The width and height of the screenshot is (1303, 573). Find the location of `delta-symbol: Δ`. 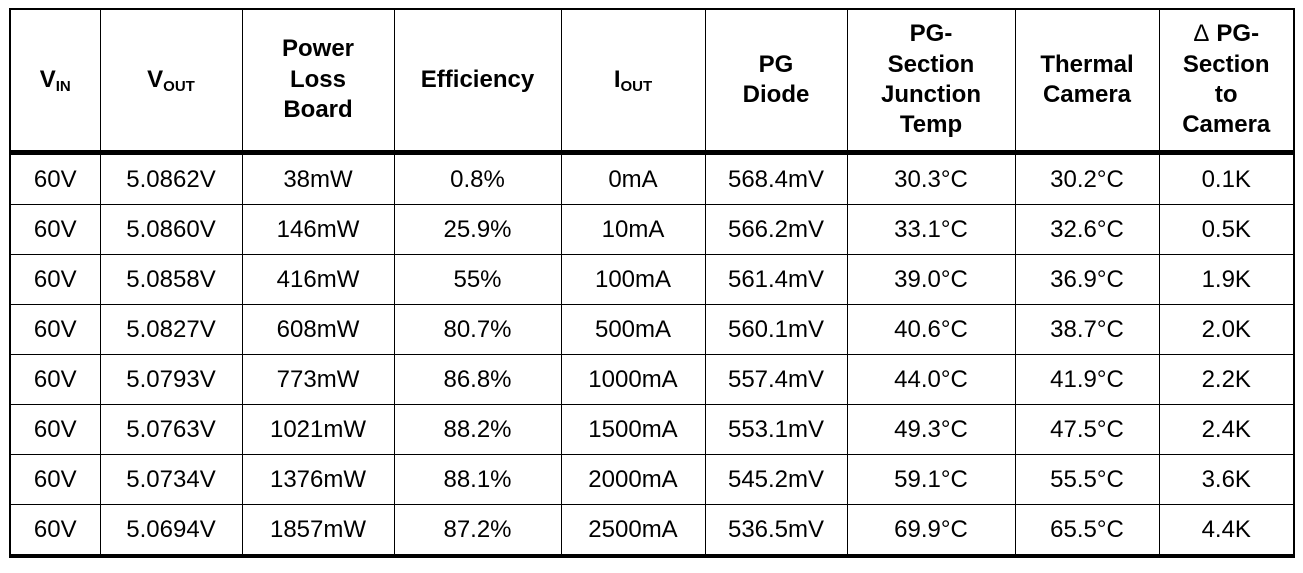

delta-symbol: Δ is located at coordinates (1201, 34).